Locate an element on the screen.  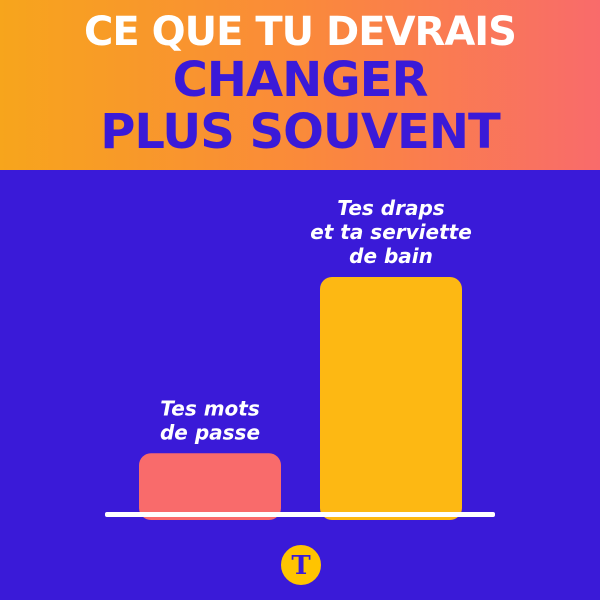
bar-label-2: Tes draps et ta serviette de bain is located at coordinates (391, 232).